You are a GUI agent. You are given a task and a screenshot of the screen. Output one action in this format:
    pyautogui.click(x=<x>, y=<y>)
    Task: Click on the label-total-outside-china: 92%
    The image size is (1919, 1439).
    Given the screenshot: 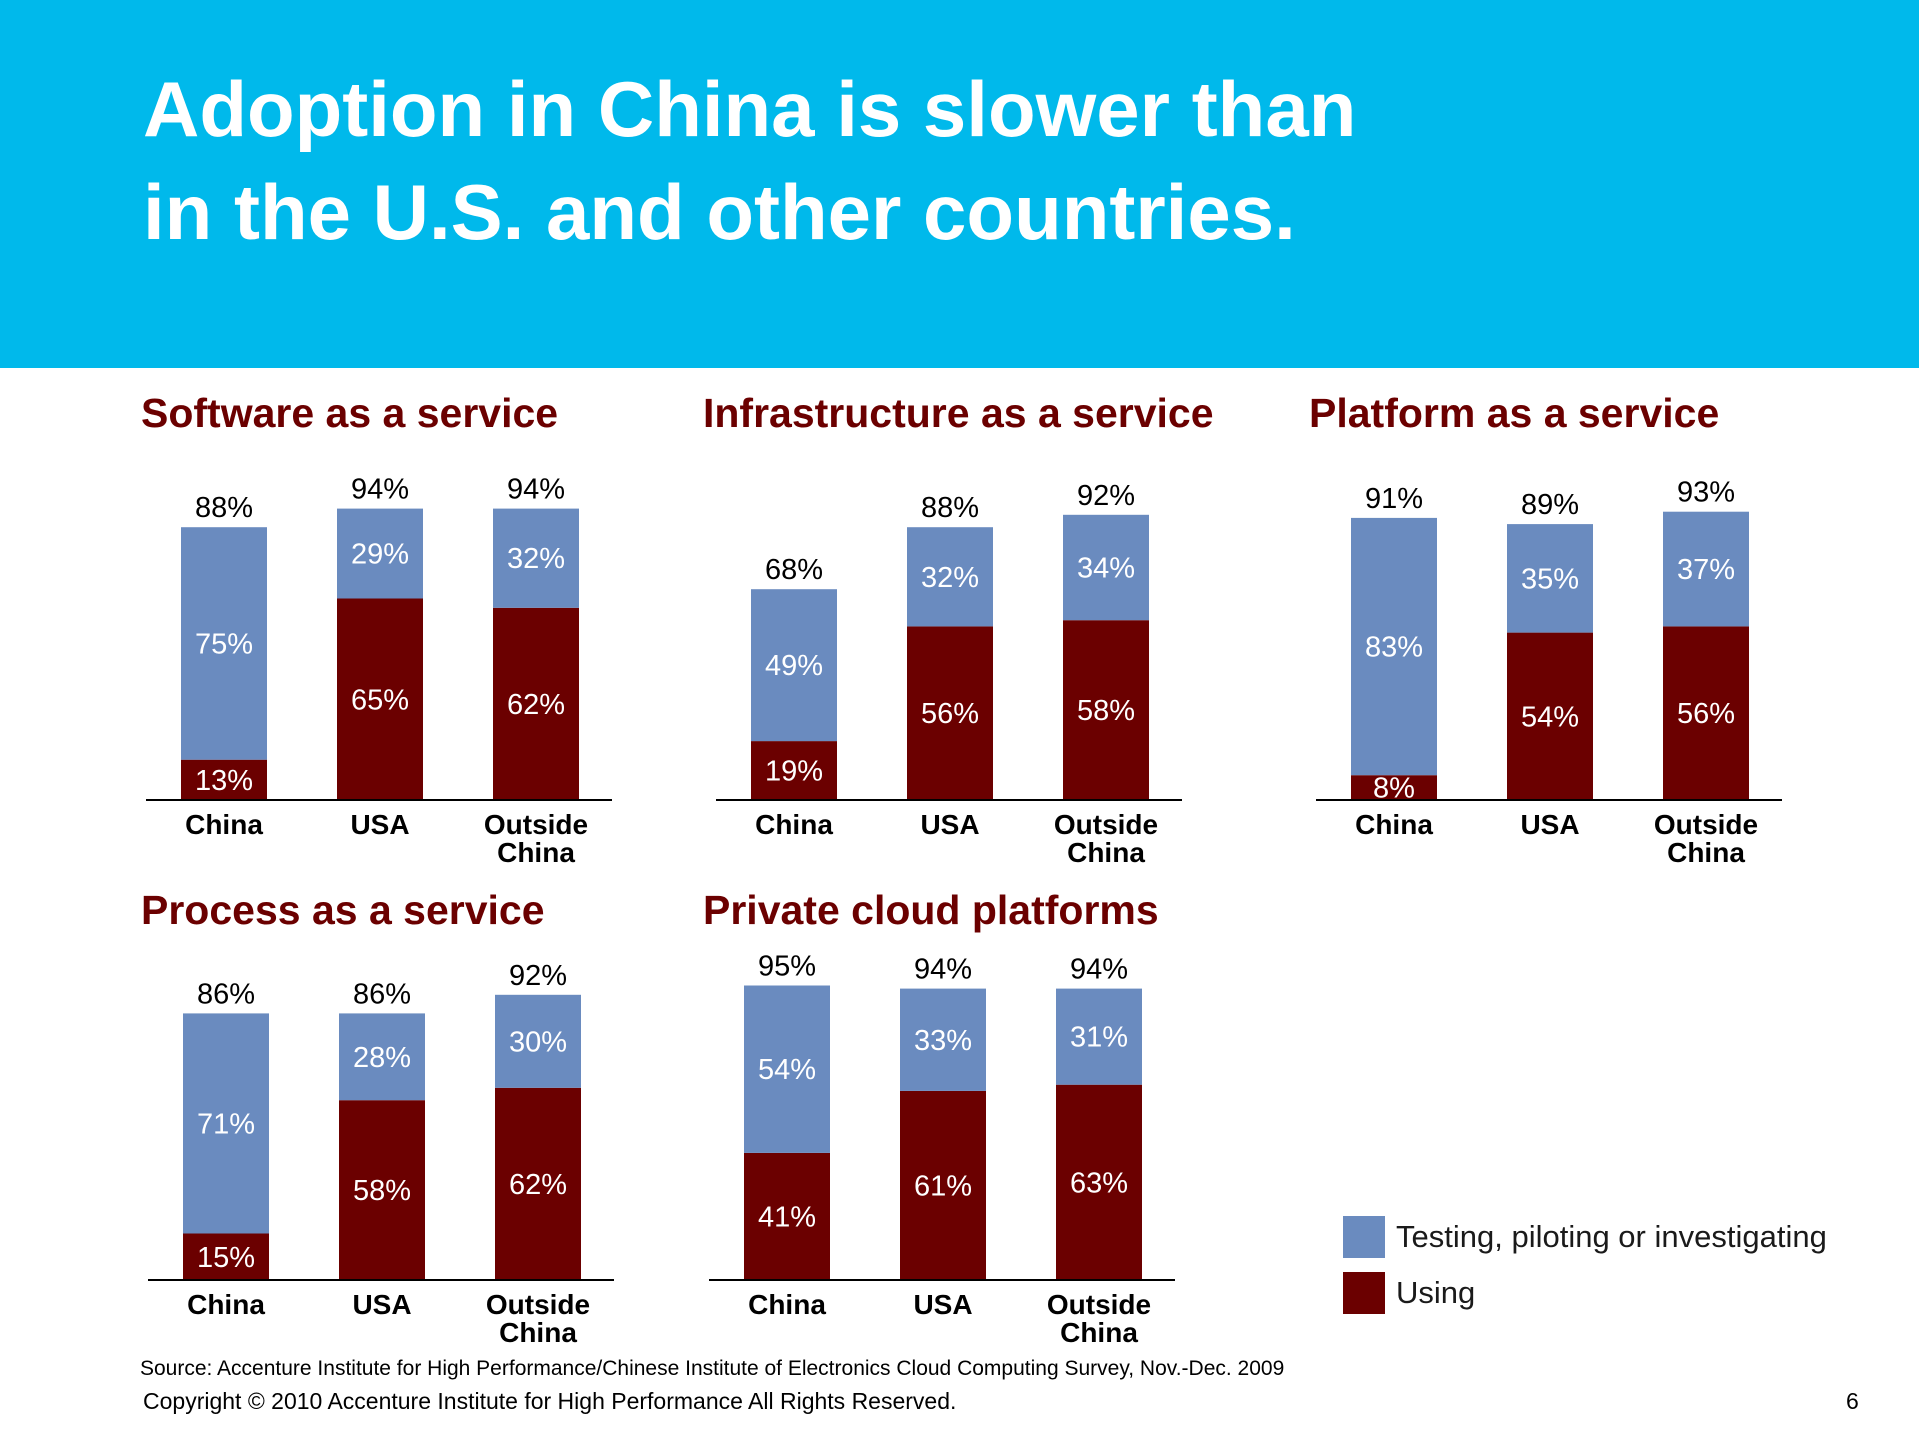 What is the action you would take?
    pyautogui.click(x=538, y=976)
    